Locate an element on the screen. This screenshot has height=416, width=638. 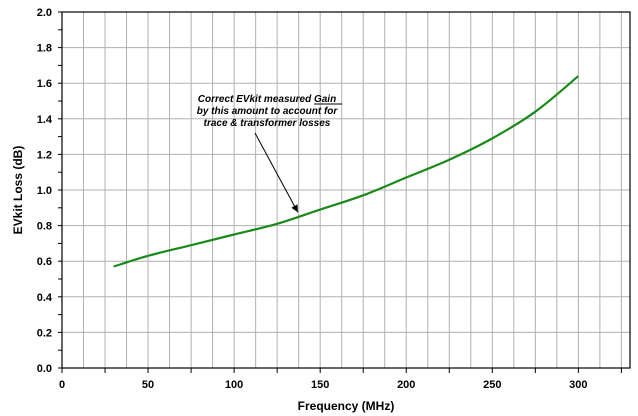
x-tick-label: 0 is located at coordinates (62, 385).